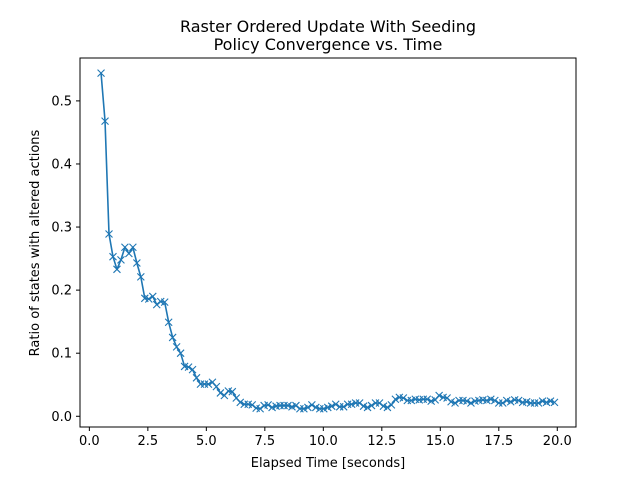 The width and height of the screenshot is (640, 480). What do you see at coordinates (148, 441) in the screenshot?
I see `x-tick-label: 2.5` at bounding box center [148, 441].